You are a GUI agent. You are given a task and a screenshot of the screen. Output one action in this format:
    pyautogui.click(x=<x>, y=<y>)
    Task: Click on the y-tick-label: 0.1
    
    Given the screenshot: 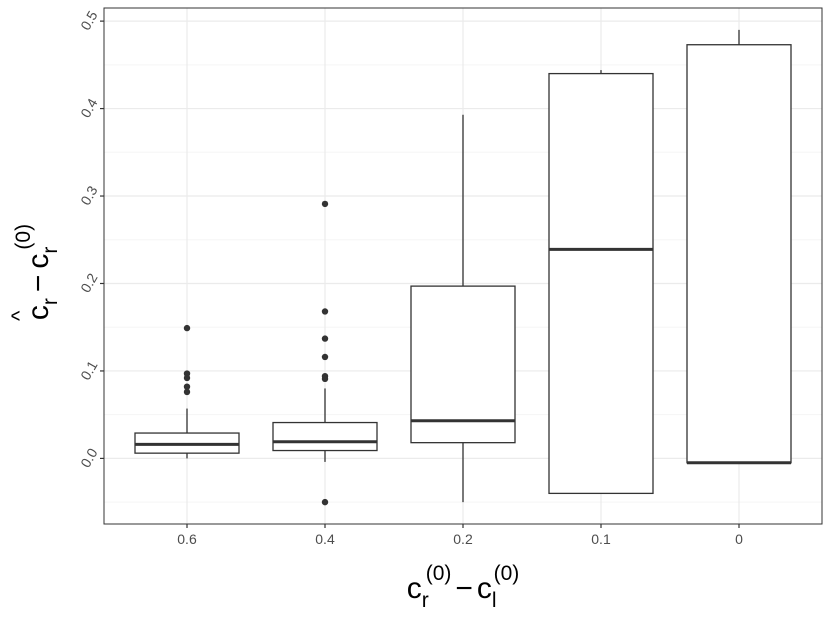 What is the action you would take?
    pyautogui.click(x=89, y=370)
    